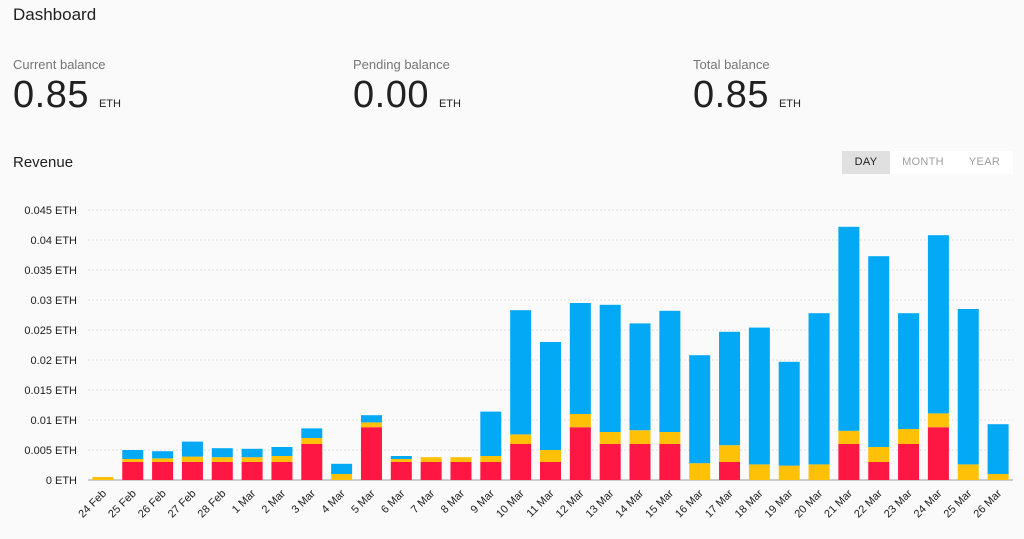  I want to click on x-tick-label: 16 Mar, so click(689, 503).